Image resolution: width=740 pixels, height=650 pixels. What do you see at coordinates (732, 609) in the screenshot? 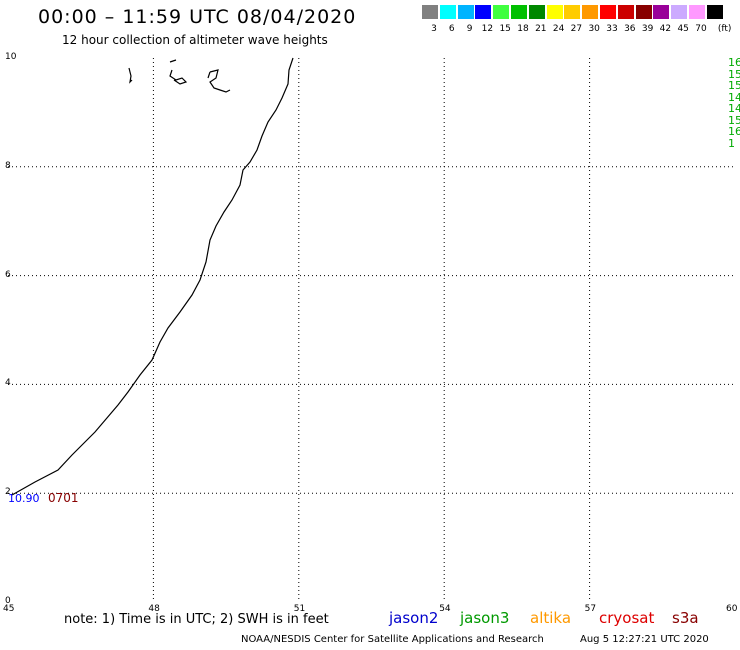
I see `x-tick-label: 60` at bounding box center [732, 609].